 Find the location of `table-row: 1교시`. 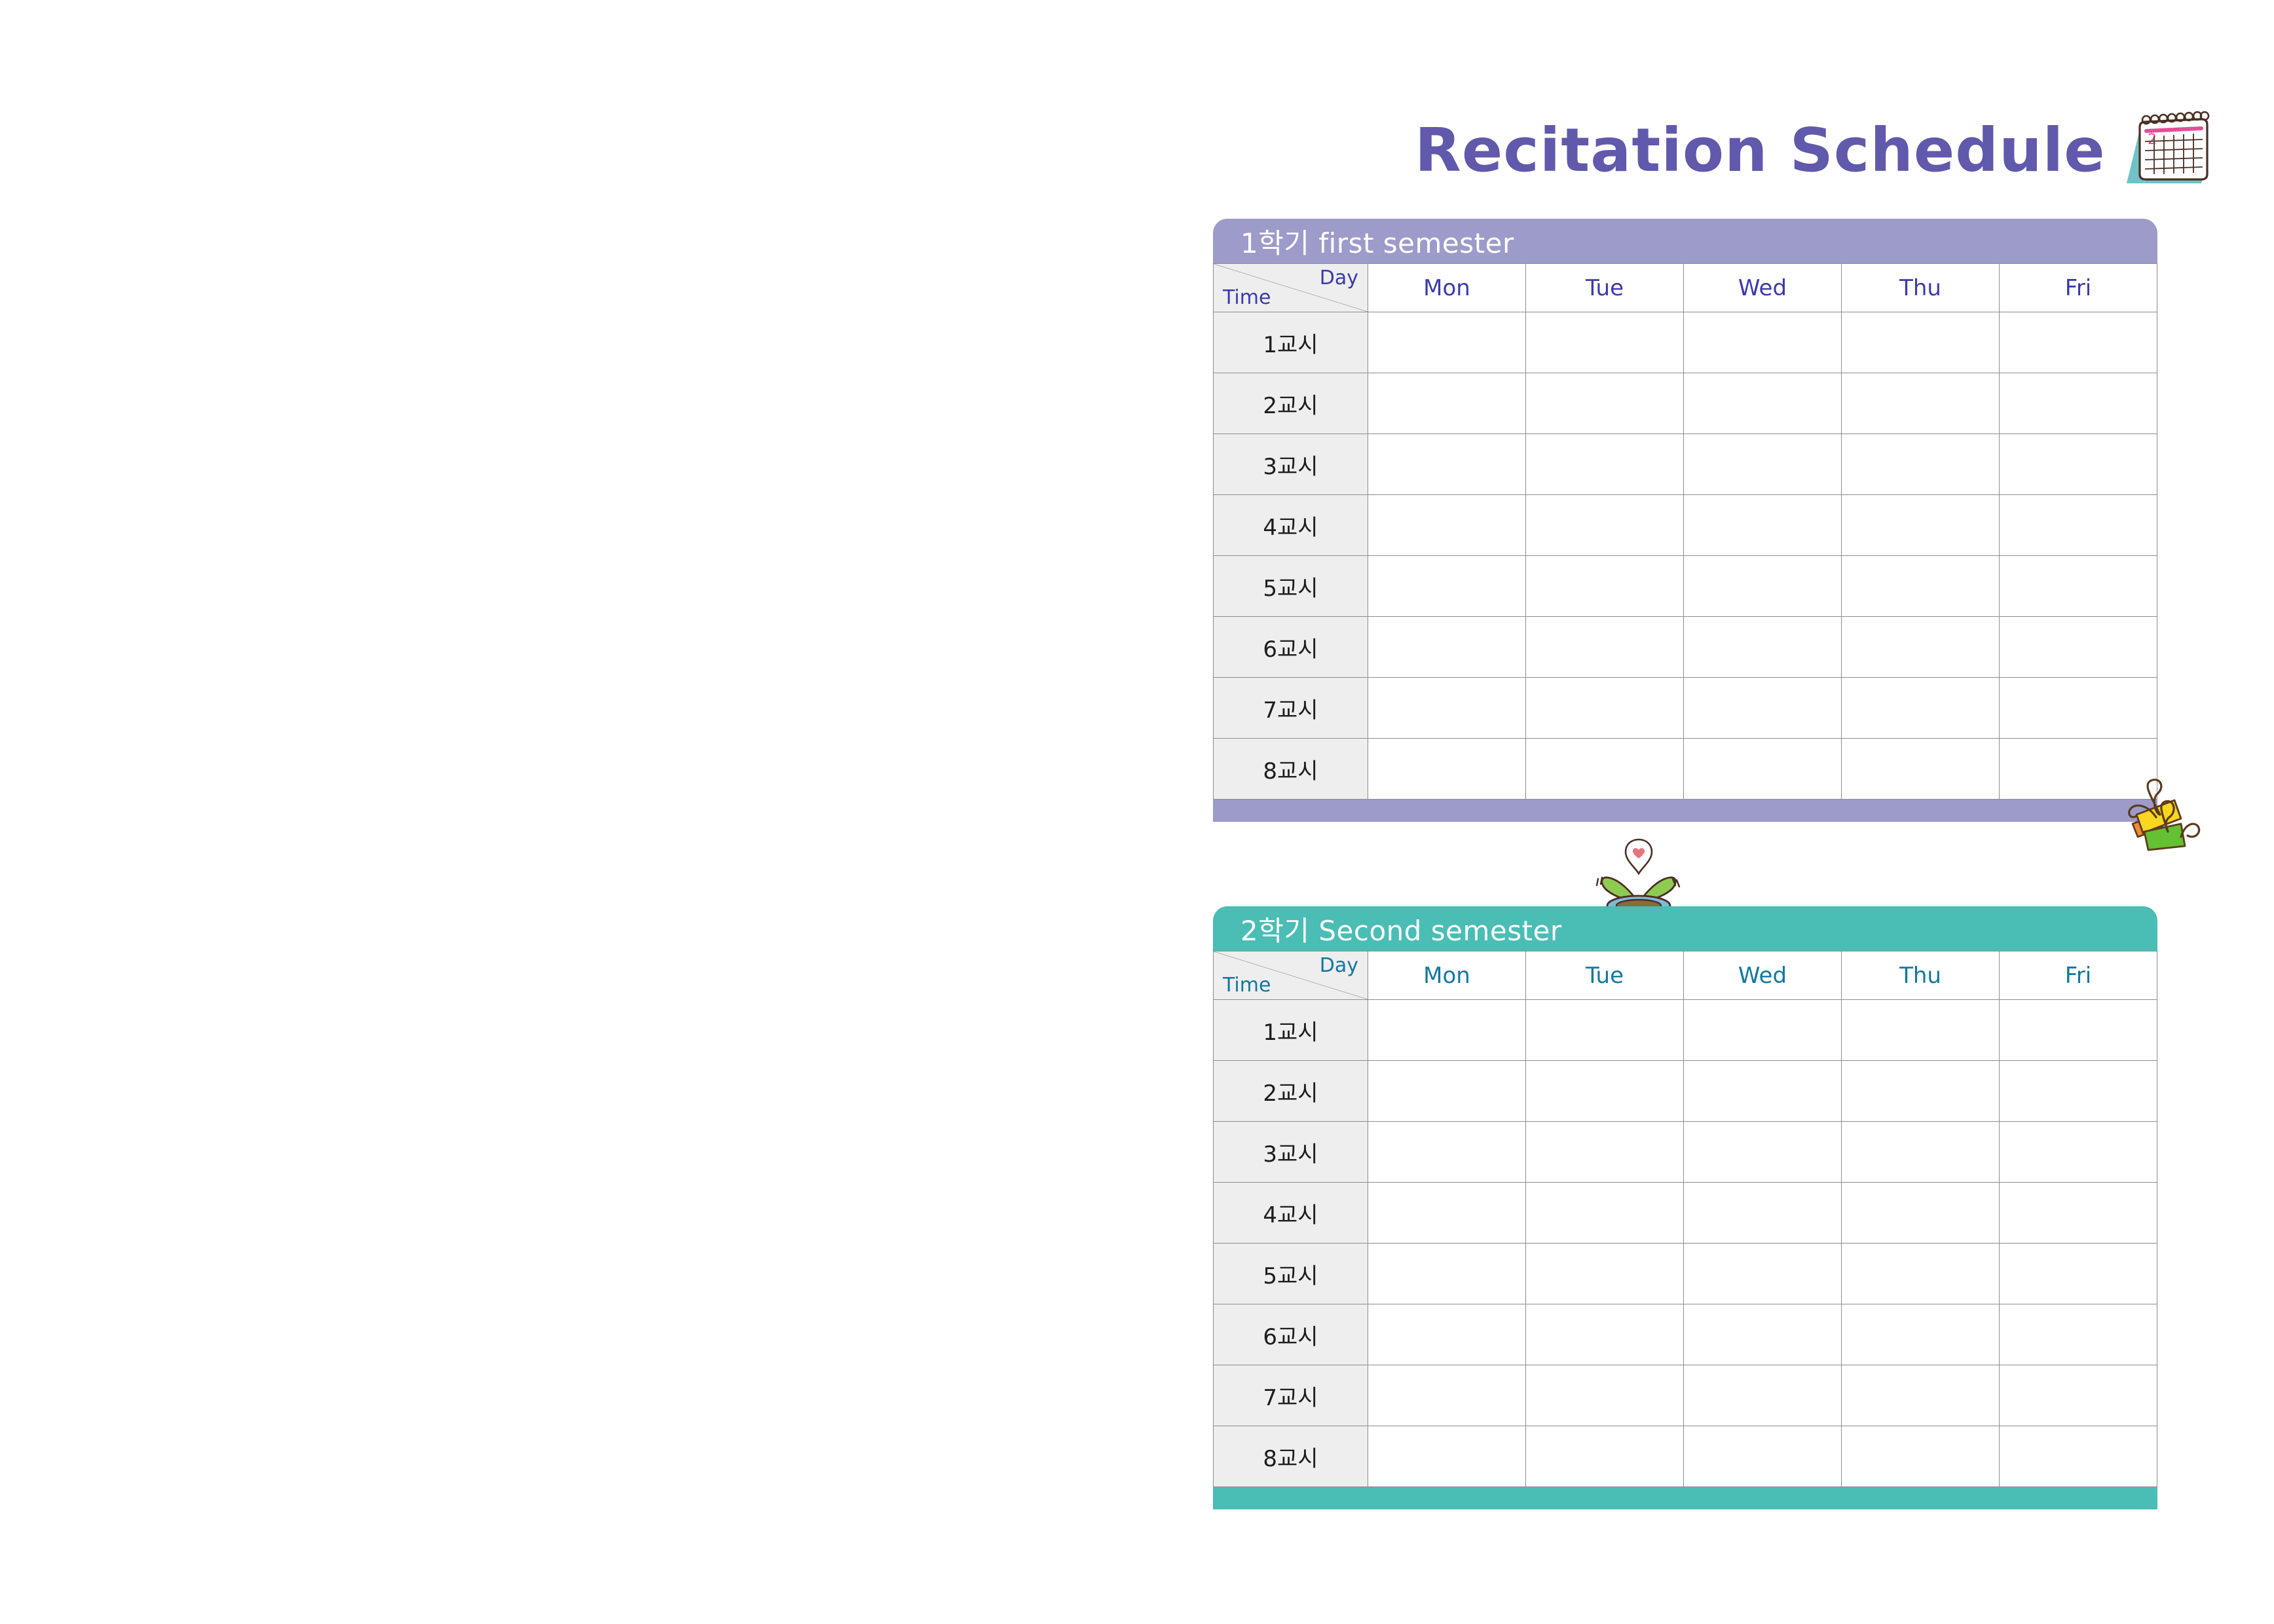

table-row: 1교시 is located at coordinates (1685, 1030).